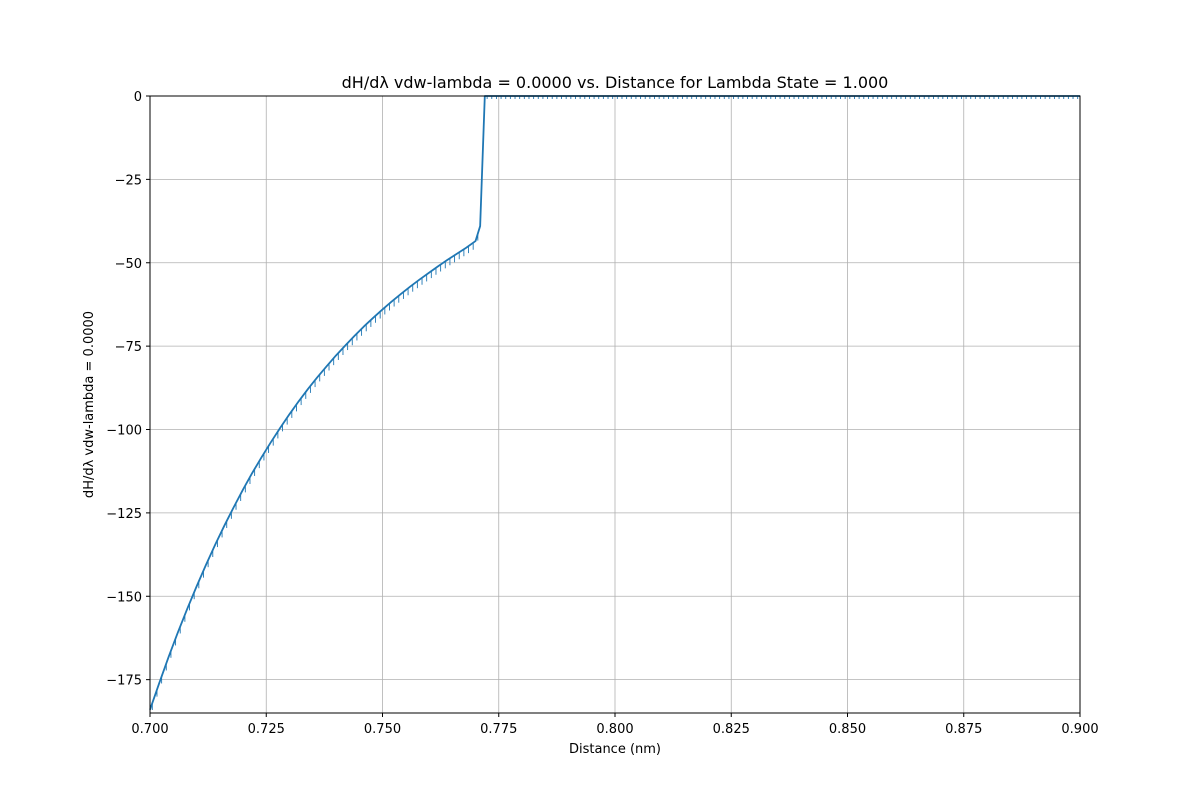  I want to click on x-tick-label: 0.850, so click(847, 729).